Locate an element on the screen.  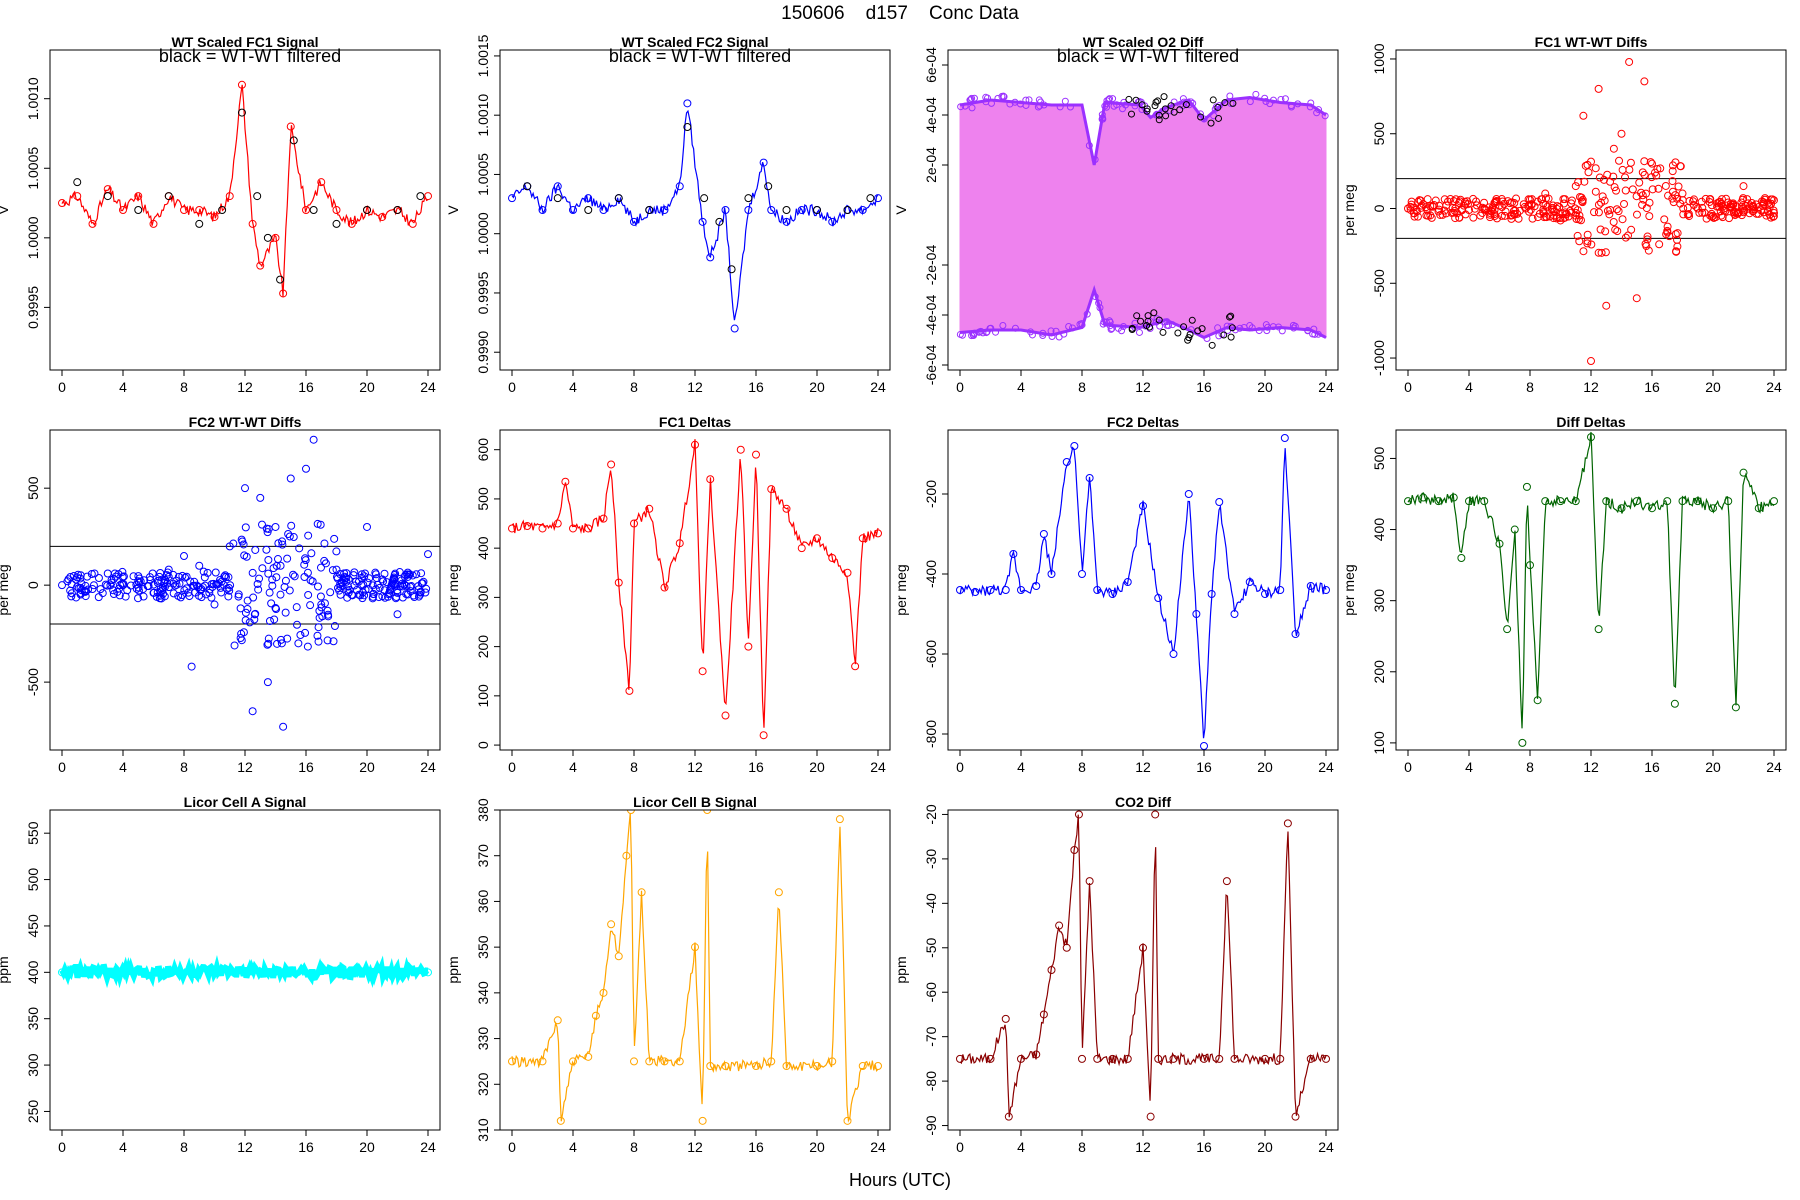
plot-frame is located at coordinates (695, 590).